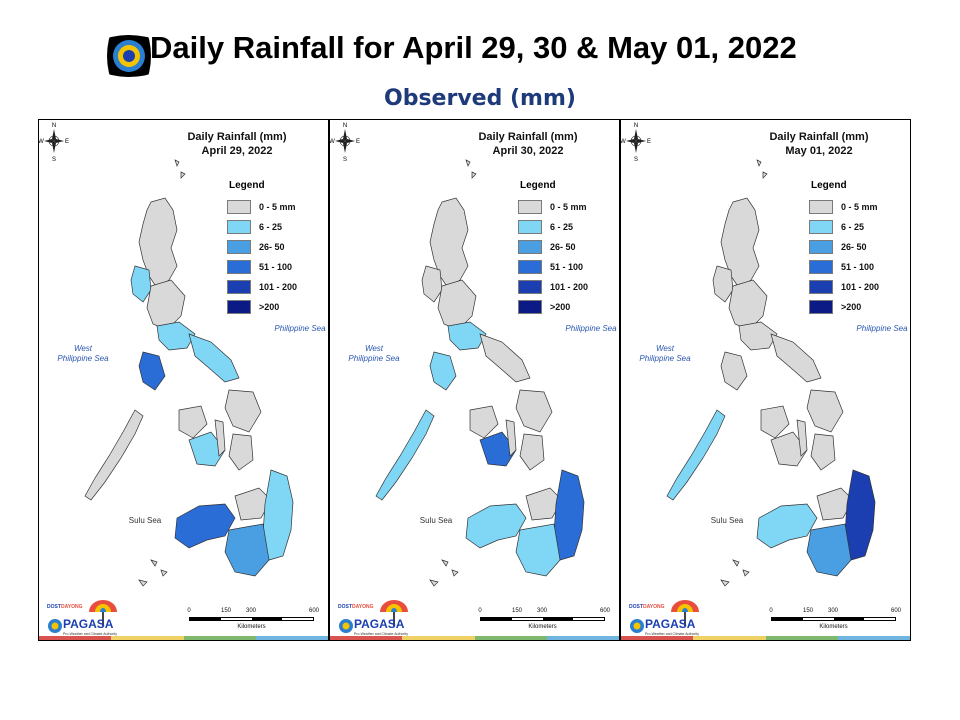  What do you see at coordinates (272, 247) in the screenshot?
I see `legend-label: 26- 50` at bounding box center [272, 247].